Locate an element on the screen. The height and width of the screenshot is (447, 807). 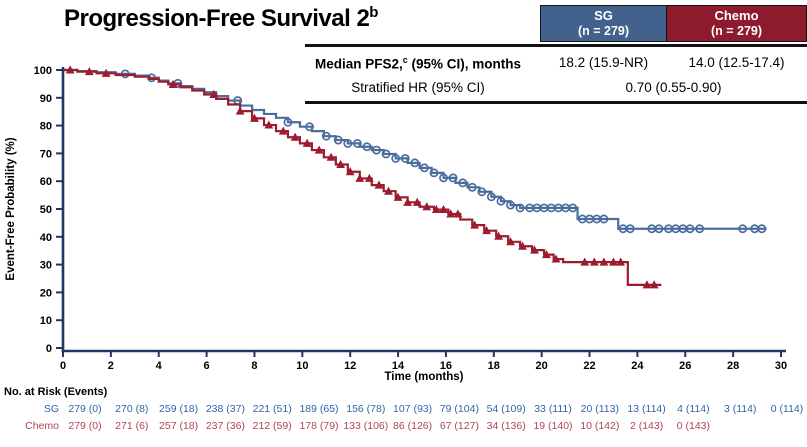
risk-value: 221 (51) is located at coordinates (272, 409).